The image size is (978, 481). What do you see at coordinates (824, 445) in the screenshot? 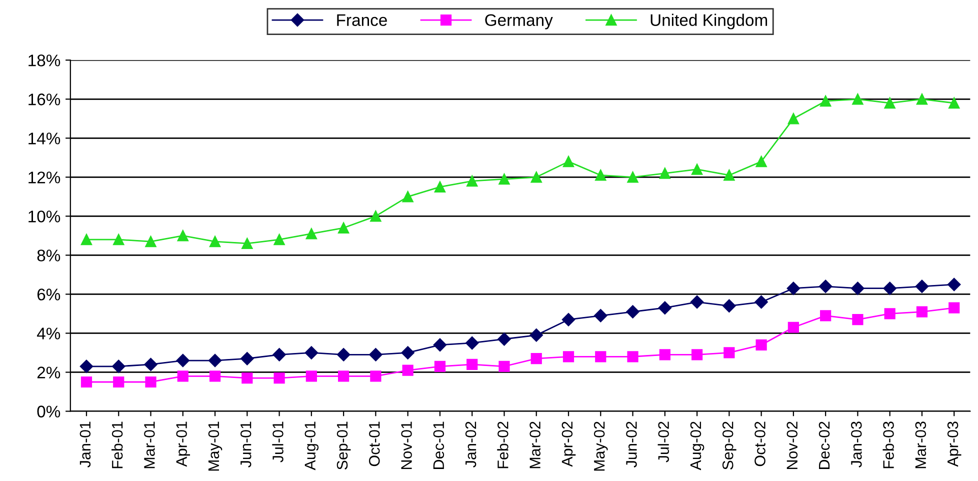
I see `x-tick-label: Dec-02` at bounding box center [824, 445].